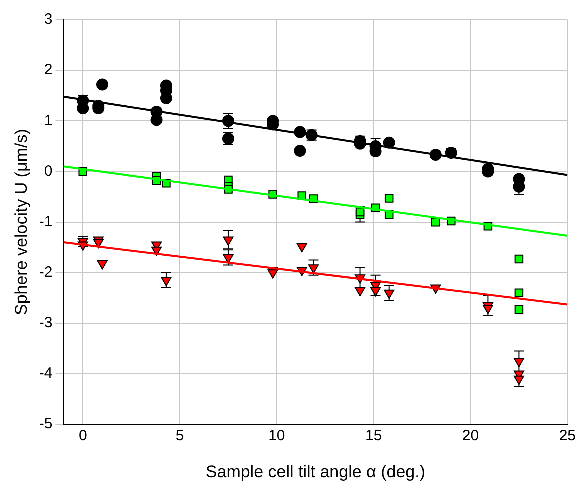 Image resolution: width=587 pixels, height=495 pixels. I want to click on x-tick-label: 5, so click(180, 436).